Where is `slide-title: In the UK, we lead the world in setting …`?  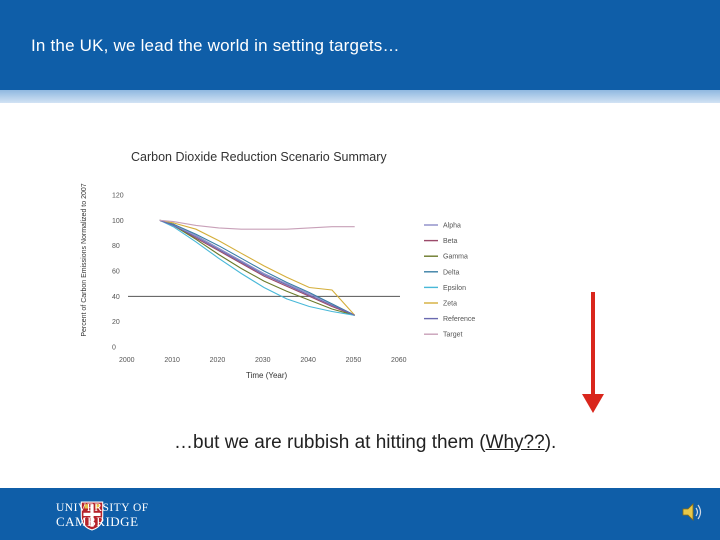
slide-title: In the UK, we lead the world in setting … is located at coordinates (215, 45).